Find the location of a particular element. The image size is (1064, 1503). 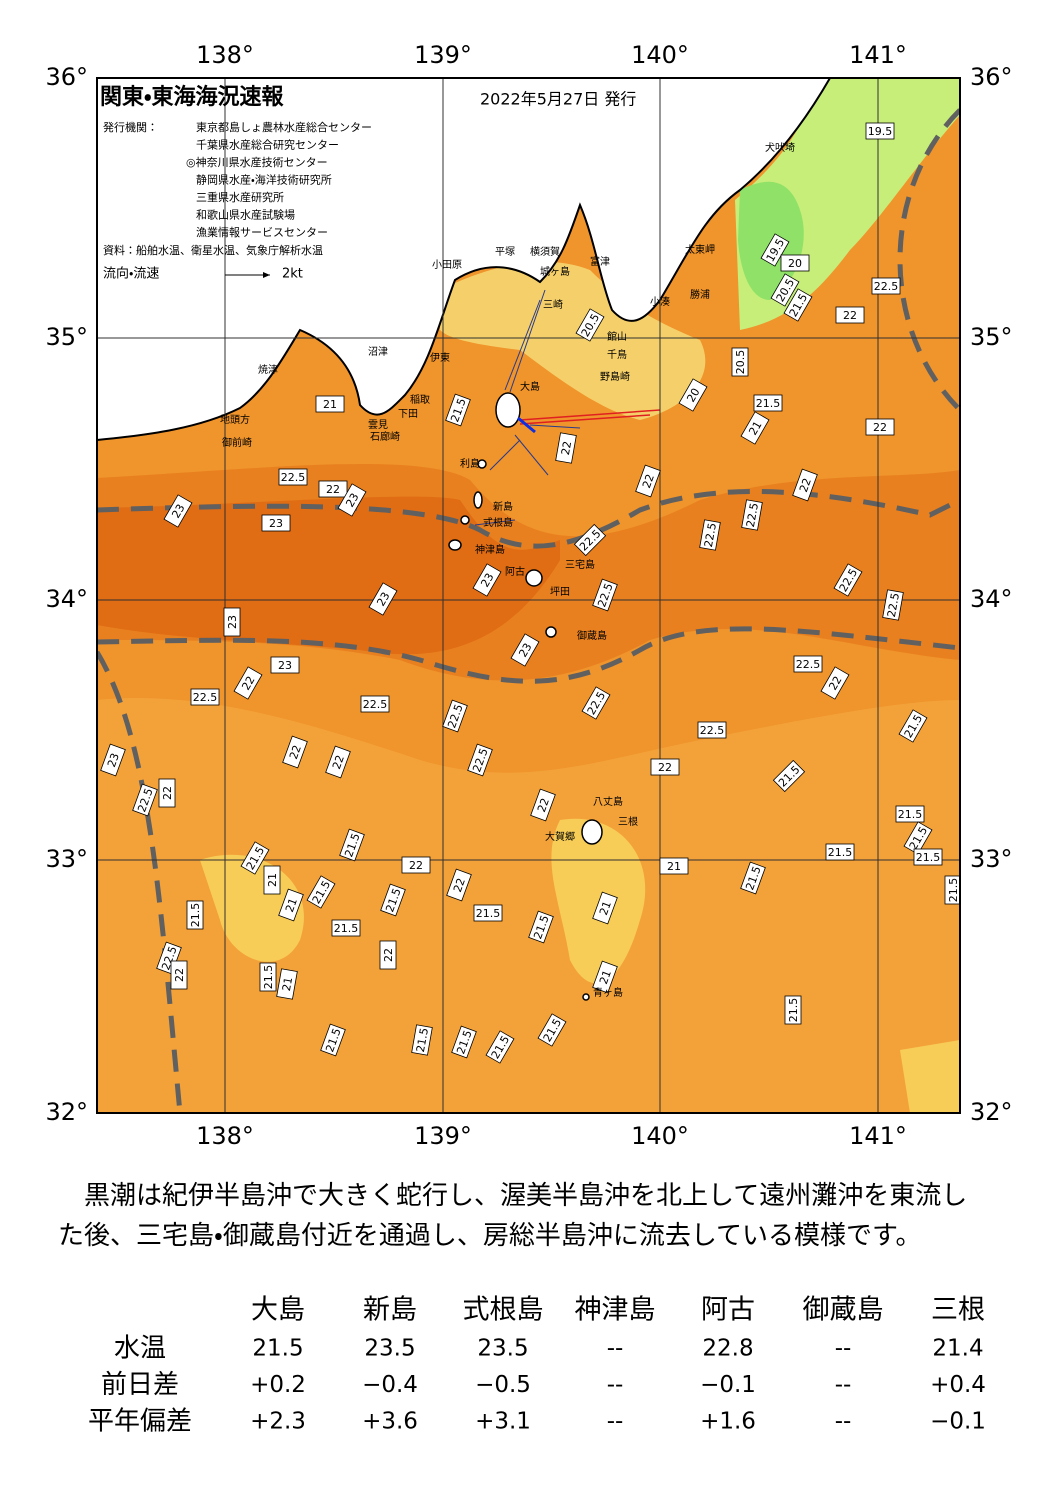

lat-label: 33° is located at coordinates (66, 859).